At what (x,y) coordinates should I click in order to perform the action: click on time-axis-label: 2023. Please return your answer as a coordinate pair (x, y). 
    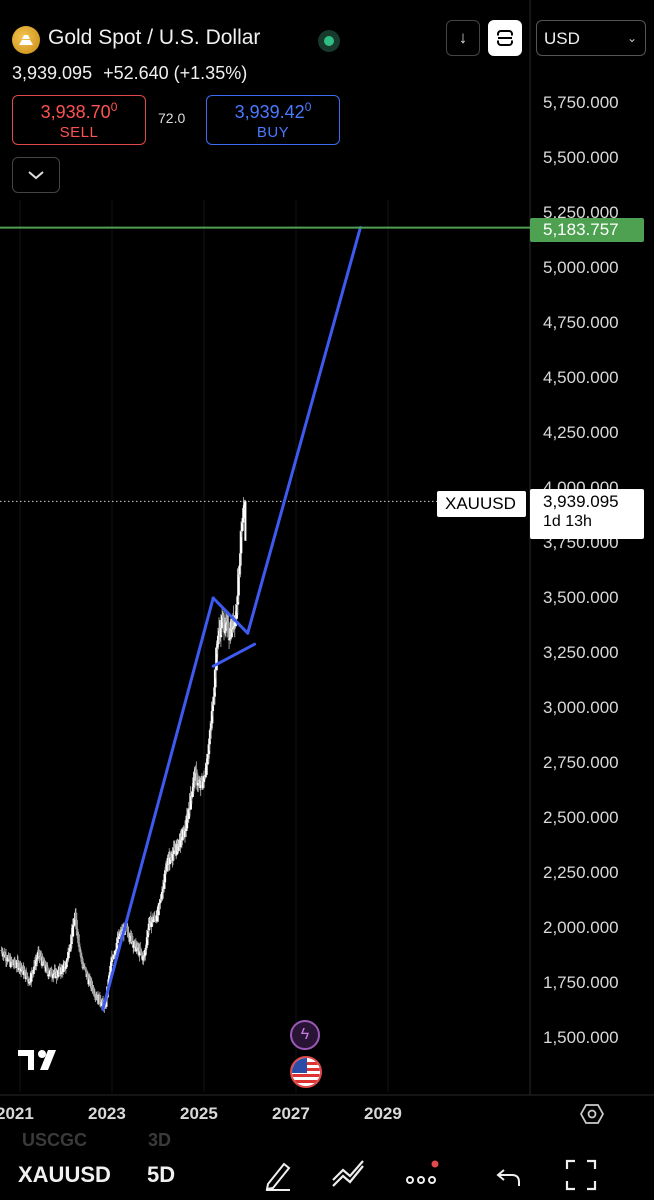
    Looking at the image, I should click on (107, 1113).